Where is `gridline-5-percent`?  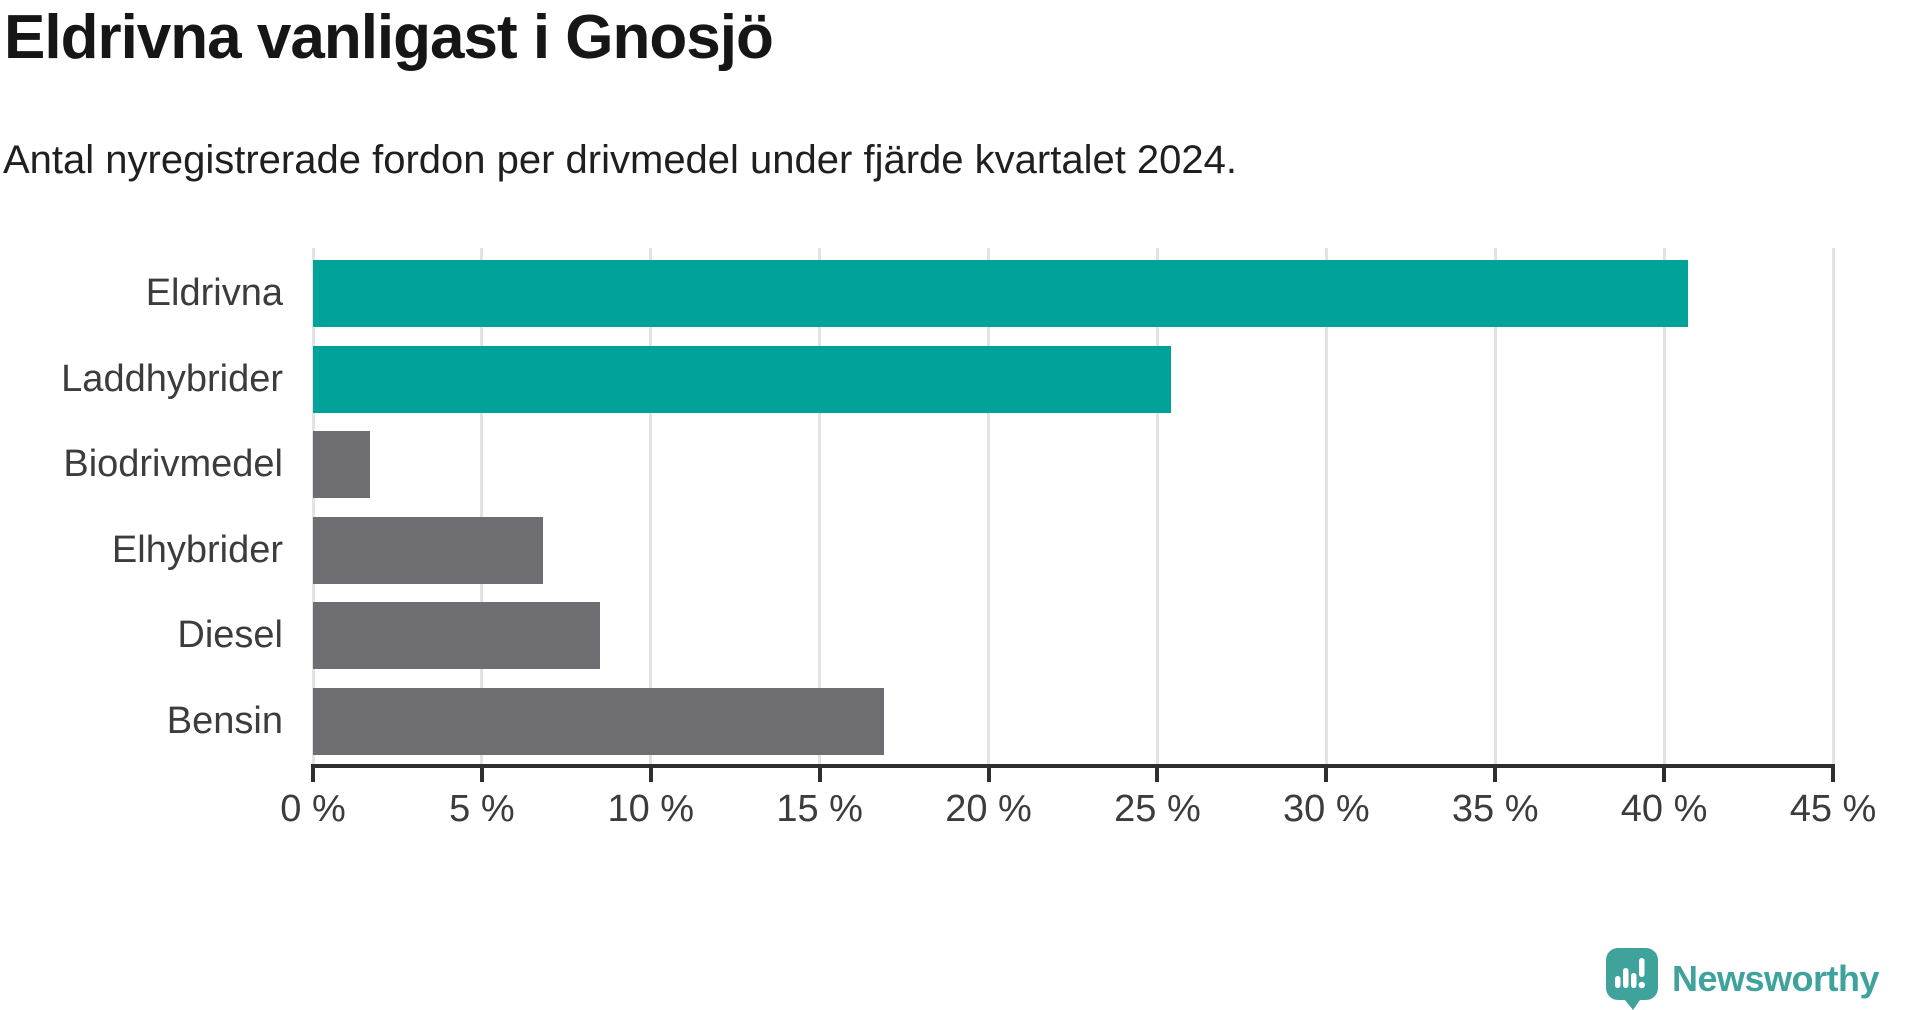
gridline-5-percent is located at coordinates (482, 506).